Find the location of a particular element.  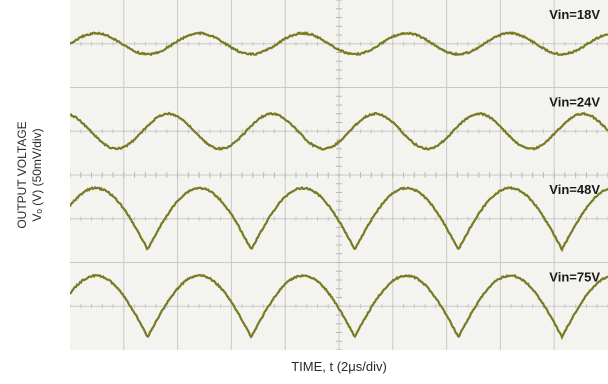

series-label: Vin=75V is located at coordinates (574, 277).